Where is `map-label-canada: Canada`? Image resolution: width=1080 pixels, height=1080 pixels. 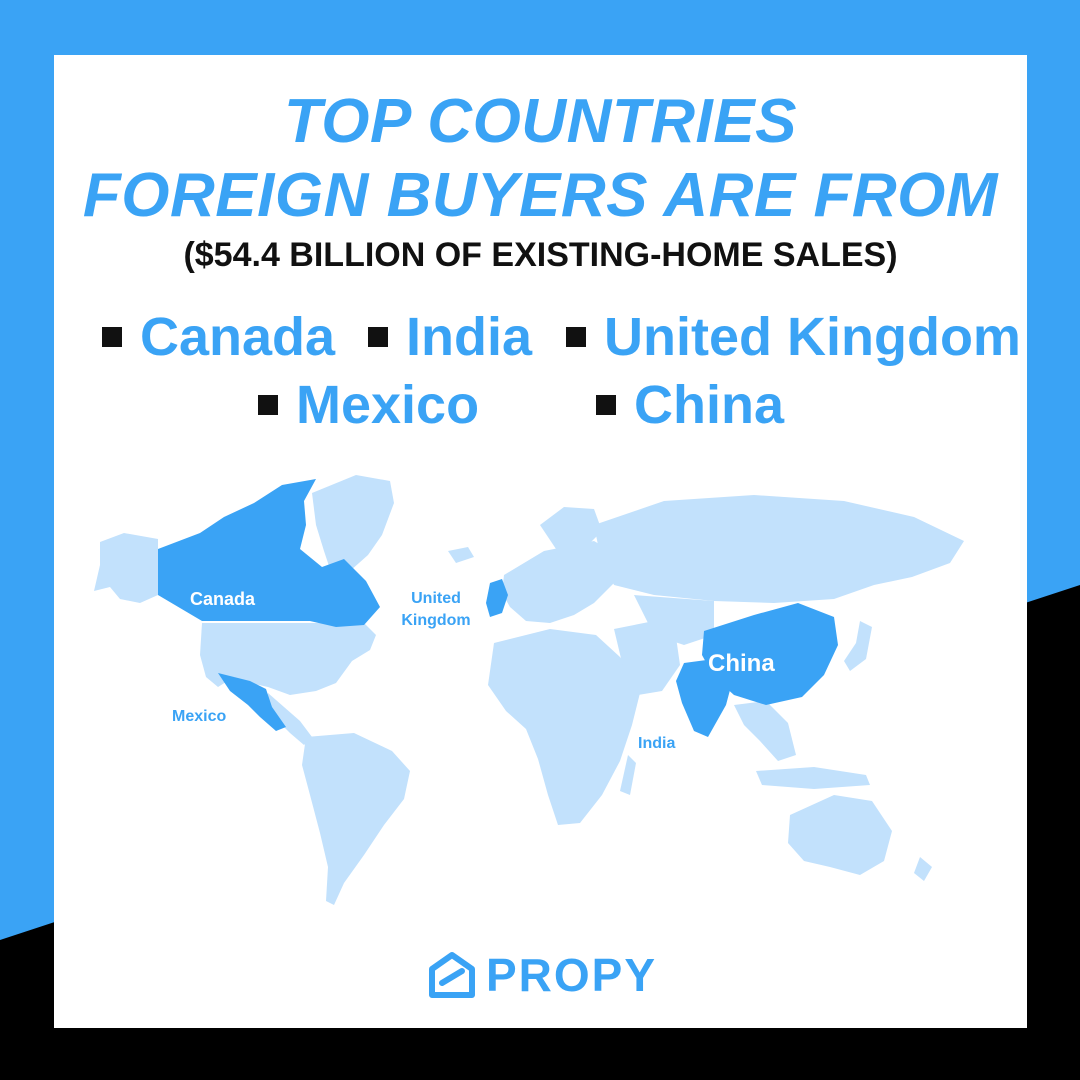
map-label-canada: Canada is located at coordinates (223, 599).